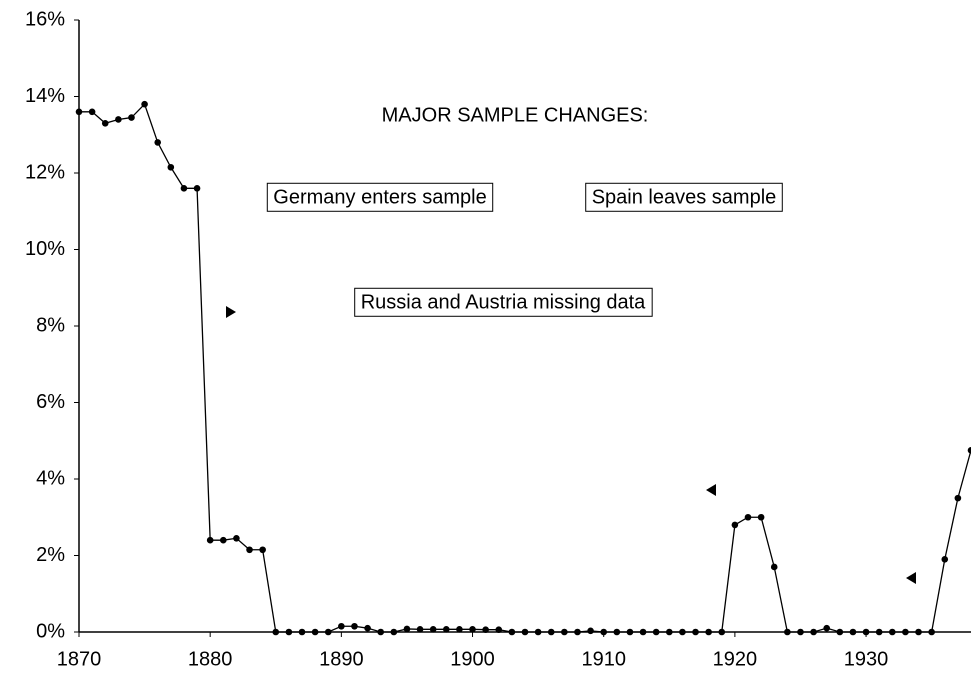  Describe the element at coordinates (50, 631) in the screenshot. I see `y-tick-label: 0%` at that location.